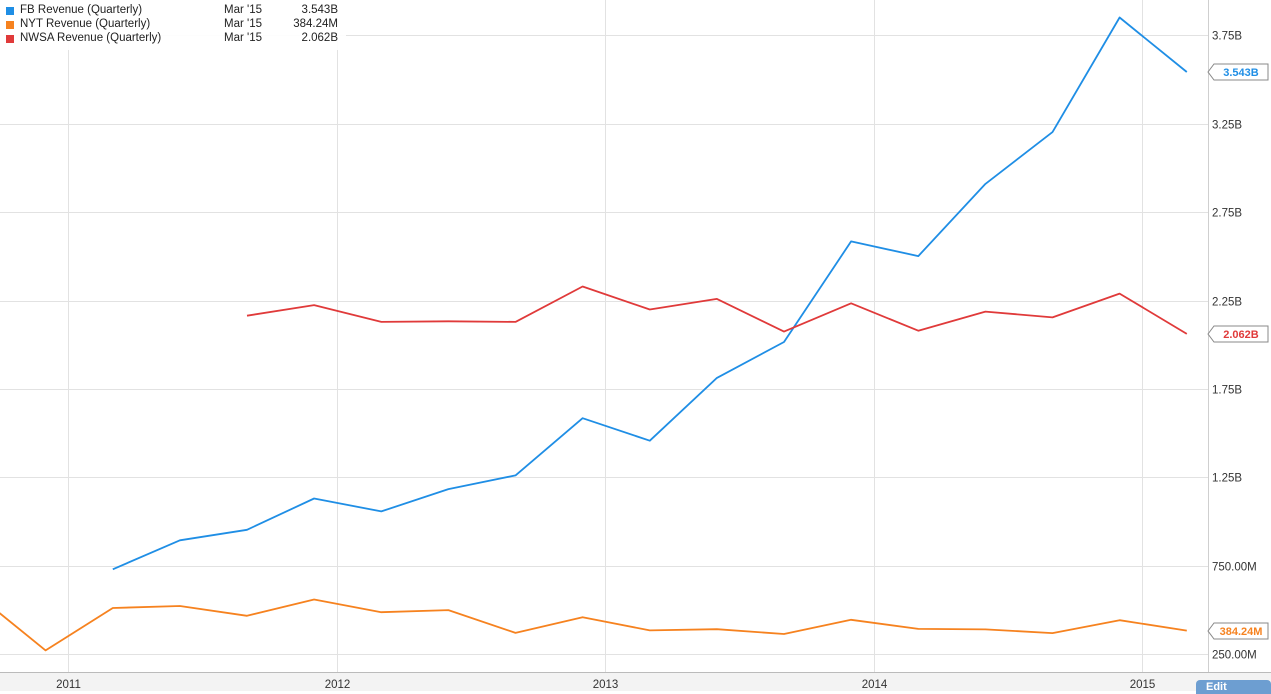  I want to click on end-label-0: 3.543B, so click(1238, 72).